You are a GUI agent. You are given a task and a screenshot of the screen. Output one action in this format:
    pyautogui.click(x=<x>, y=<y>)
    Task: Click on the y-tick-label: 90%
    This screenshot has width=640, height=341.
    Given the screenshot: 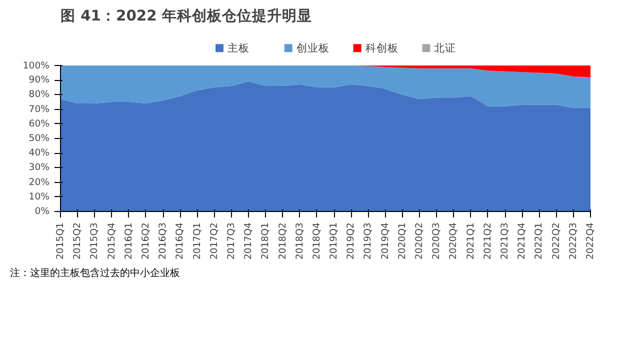 What is the action you would take?
    pyautogui.click(x=39, y=80)
    